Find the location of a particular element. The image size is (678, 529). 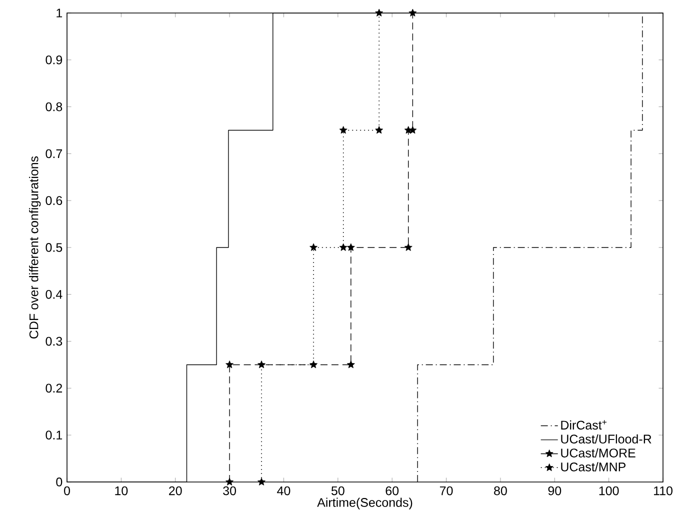

y-tick-label: 1 is located at coordinates (59, 13).